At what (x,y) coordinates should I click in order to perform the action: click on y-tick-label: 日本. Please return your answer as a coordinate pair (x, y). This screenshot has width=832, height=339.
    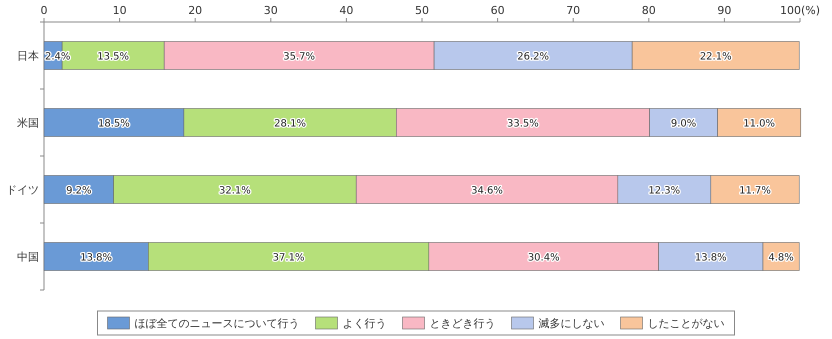
    Looking at the image, I should click on (28, 56).